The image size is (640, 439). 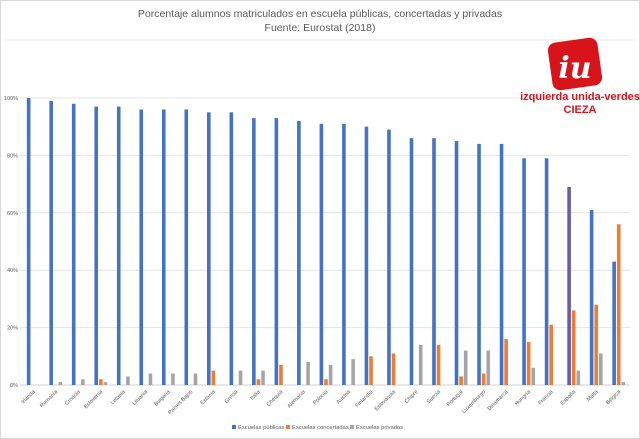 I want to click on x-tick-label: Finlandia, so click(x=364, y=399).